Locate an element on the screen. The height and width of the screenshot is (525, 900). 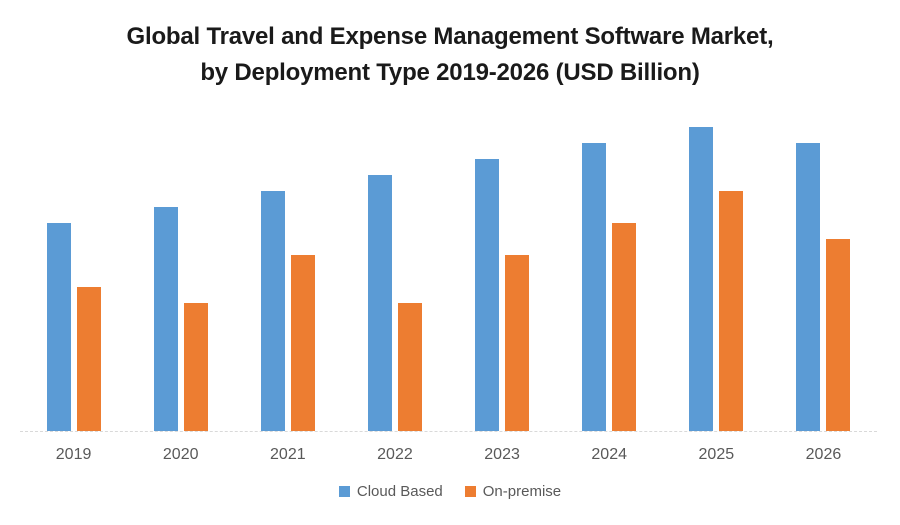
legend-label-on-premise: On-premise is located at coordinates (522, 491).